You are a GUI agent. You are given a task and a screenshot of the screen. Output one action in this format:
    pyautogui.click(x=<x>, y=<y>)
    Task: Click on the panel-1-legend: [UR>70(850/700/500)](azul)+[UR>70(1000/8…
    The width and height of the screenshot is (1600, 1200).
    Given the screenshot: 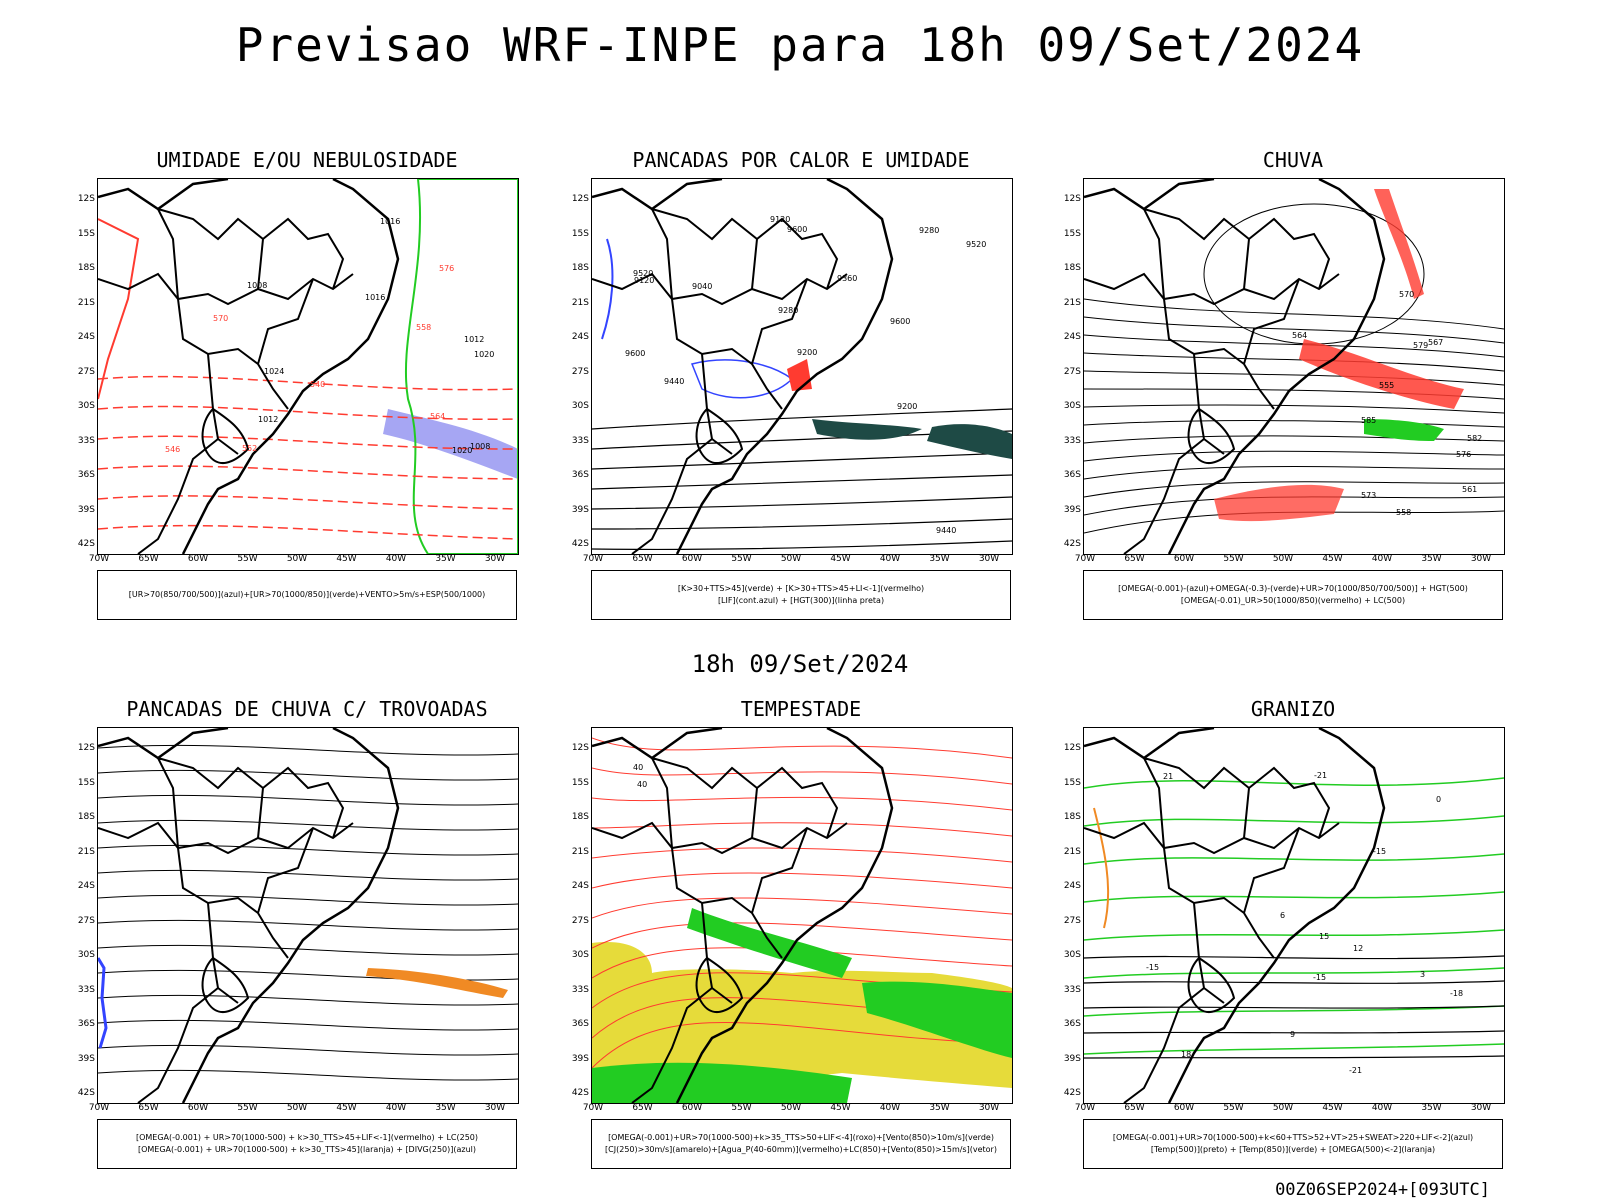 What is the action you would take?
    pyautogui.click(x=307, y=595)
    